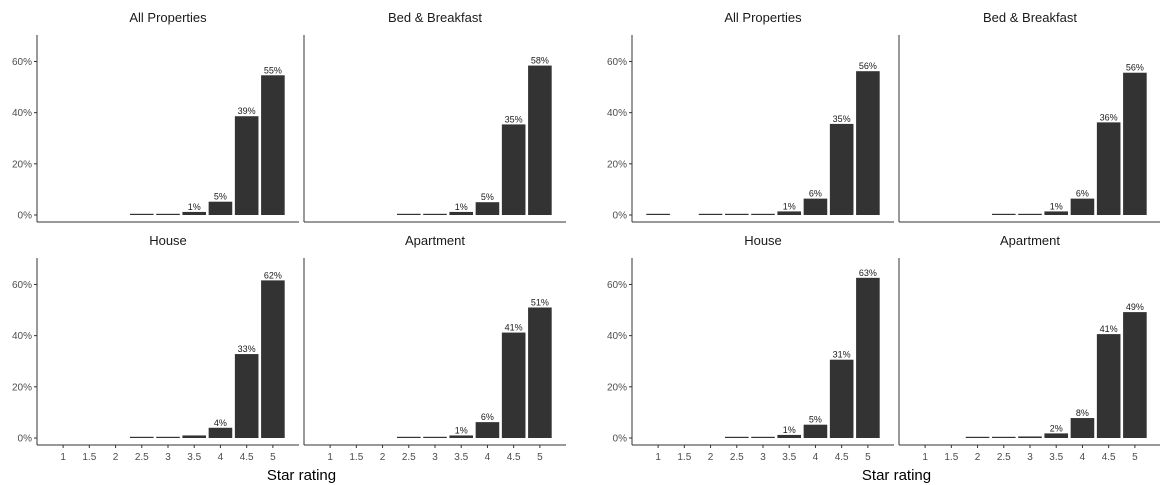 The image size is (1160, 485). I want to click on panel-title: All Properties, so click(763, 17).